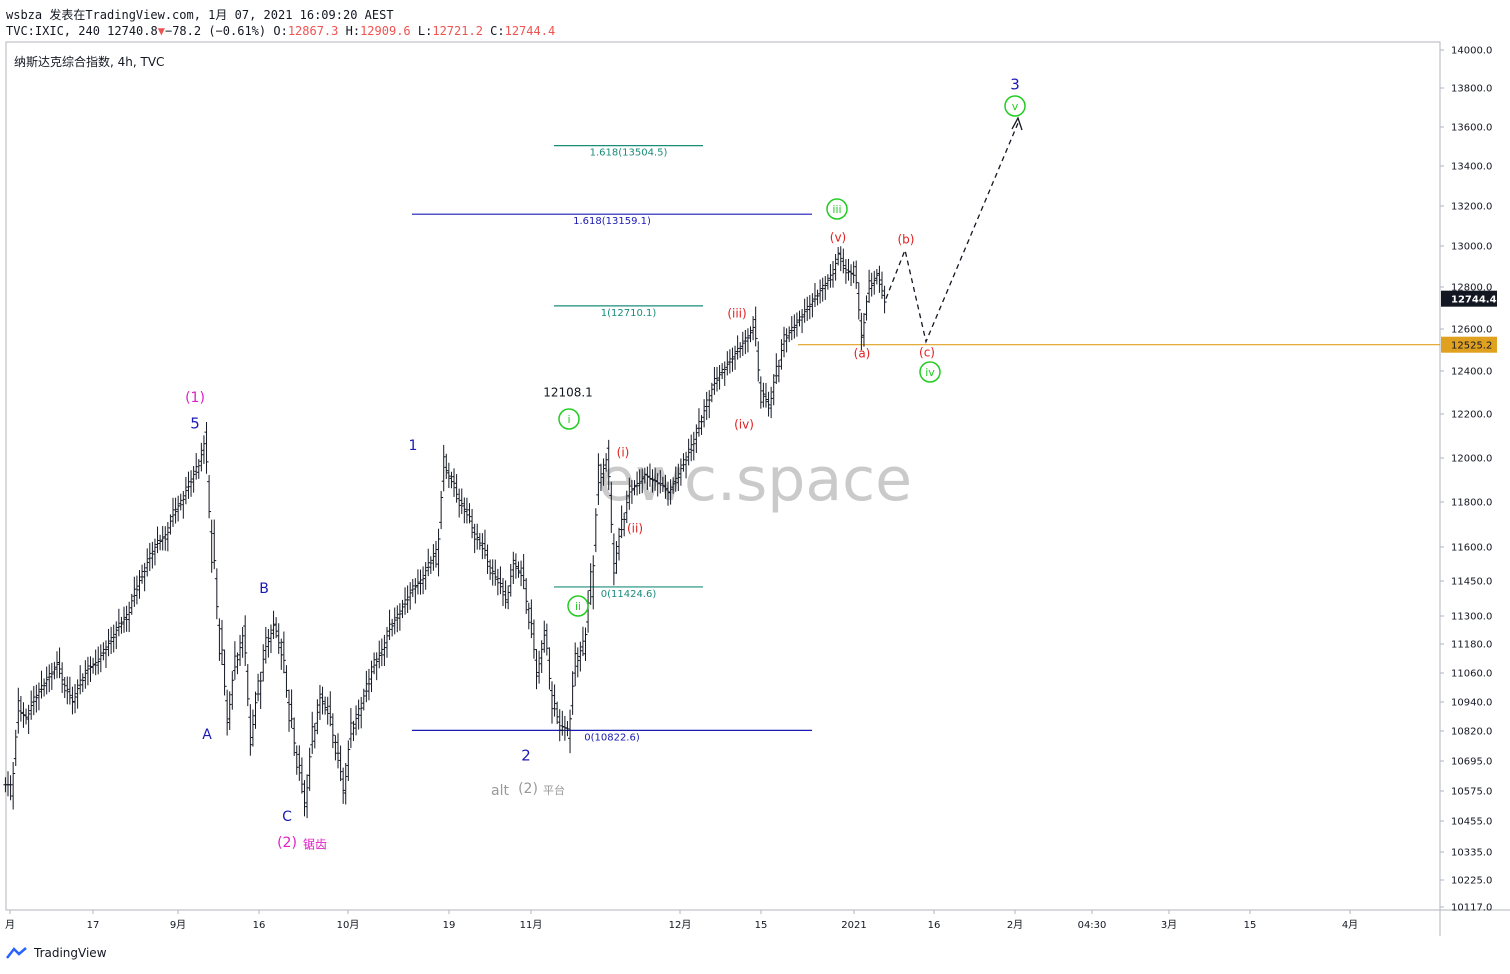  I want to click on price-tick-label: 13800.0, so click(1471, 89).